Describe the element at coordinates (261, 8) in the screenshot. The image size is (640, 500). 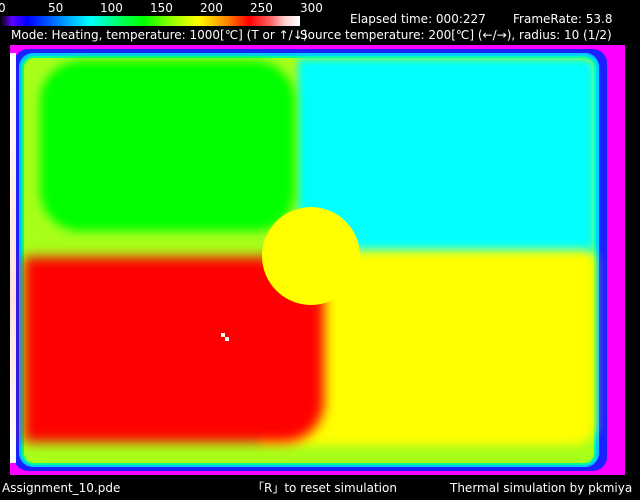
I see `colorbar-tick-250: 250` at that location.